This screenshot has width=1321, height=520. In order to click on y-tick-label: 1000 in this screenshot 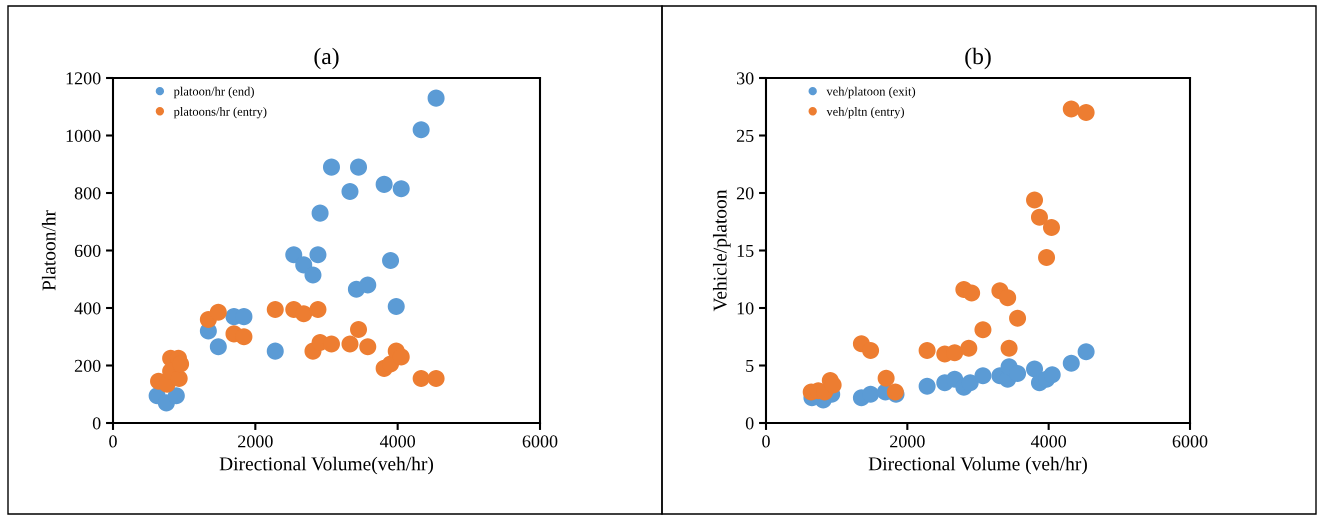, I will do `click(83, 135)`.